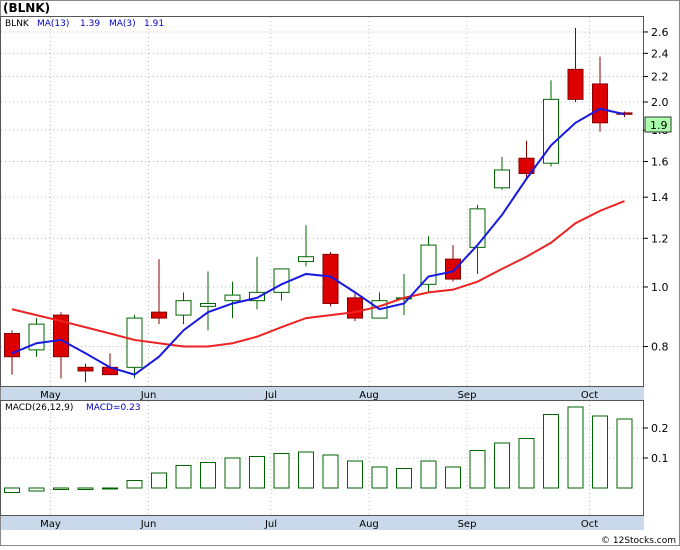 This screenshot has height=550, width=680. Describe the element at coordinates (589, 395) in the screenshot. I see `price-month-label: Oct` at that location.